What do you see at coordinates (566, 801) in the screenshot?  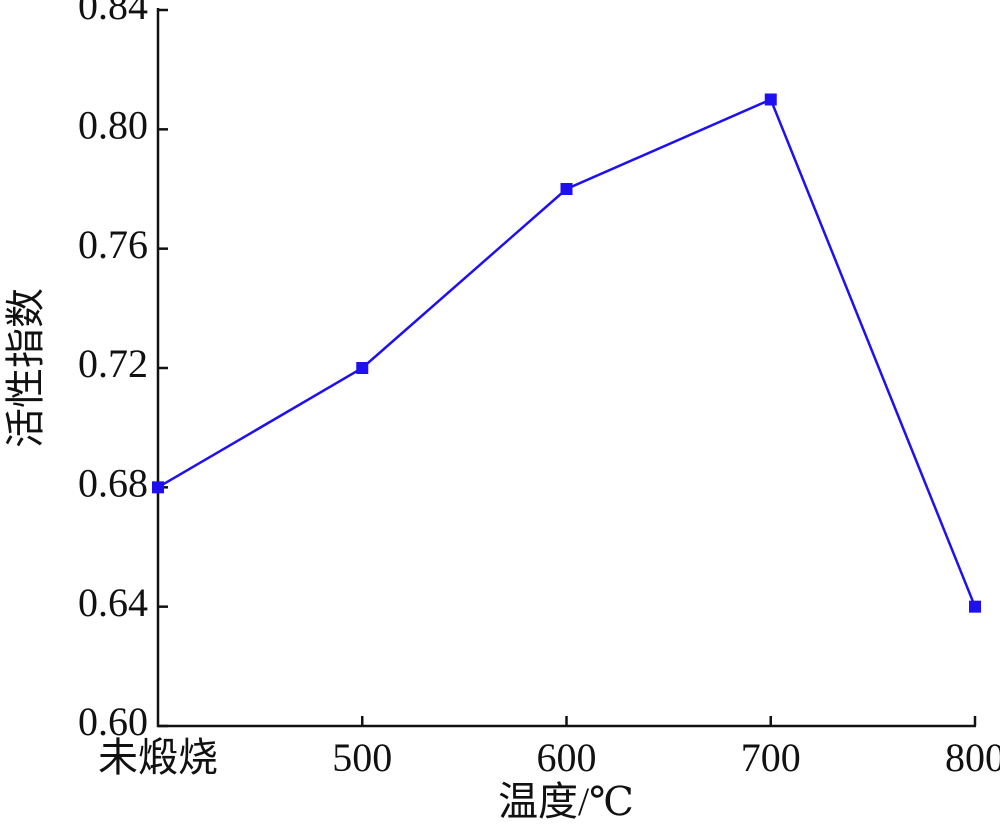 I see `x-axis-label: 温度/℃` at bounding box center [566, 801].